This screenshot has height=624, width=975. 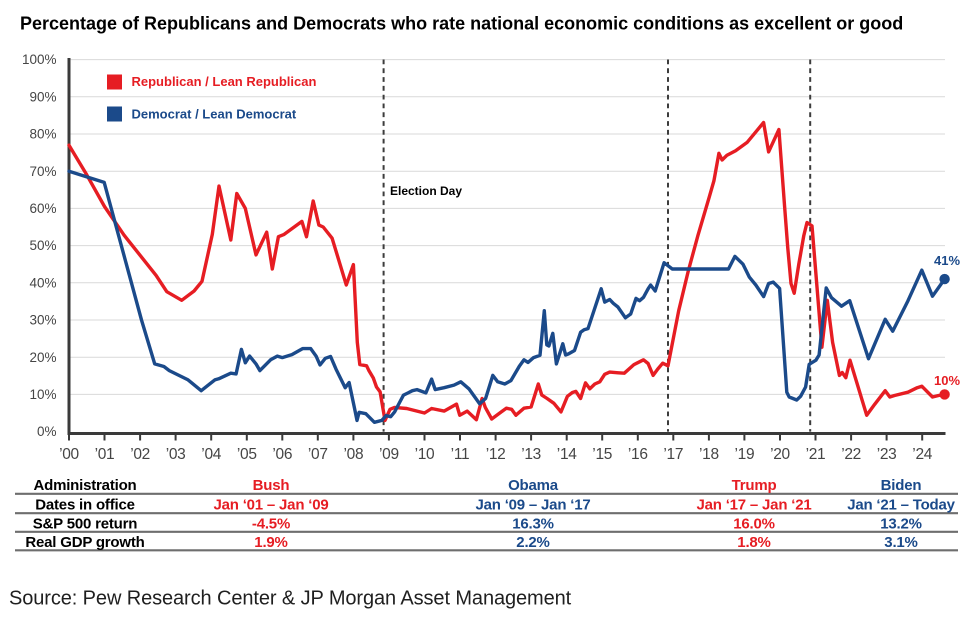 What do you see at coordinates (85, 505) in the screenshot?
I see `svg-text: Dates in office` at bounding box center [85, 505].